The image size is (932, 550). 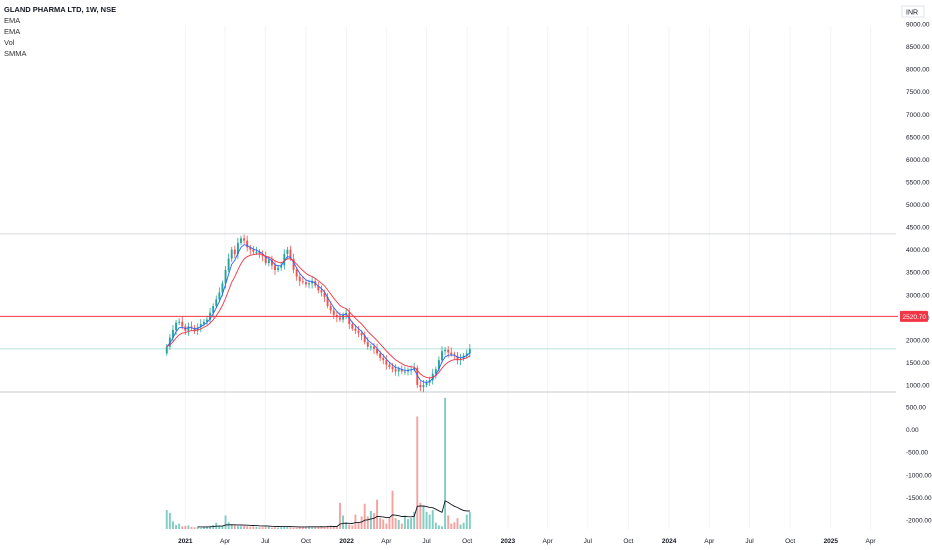 What do you see at coordinates (919, 521) in the screenshot?
I see `volume-tick-label: -2000.00` at bounding box center [919, 521].